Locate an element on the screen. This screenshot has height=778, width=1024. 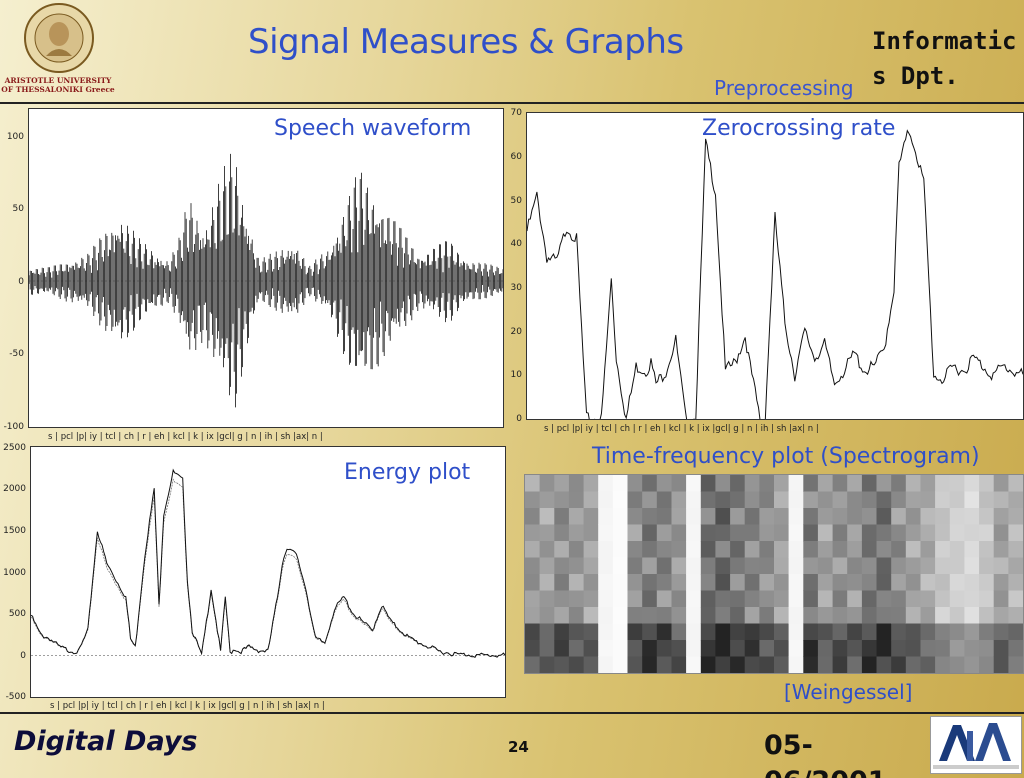
energy-y-tick: 2000 is located at coordinates (14, 489).